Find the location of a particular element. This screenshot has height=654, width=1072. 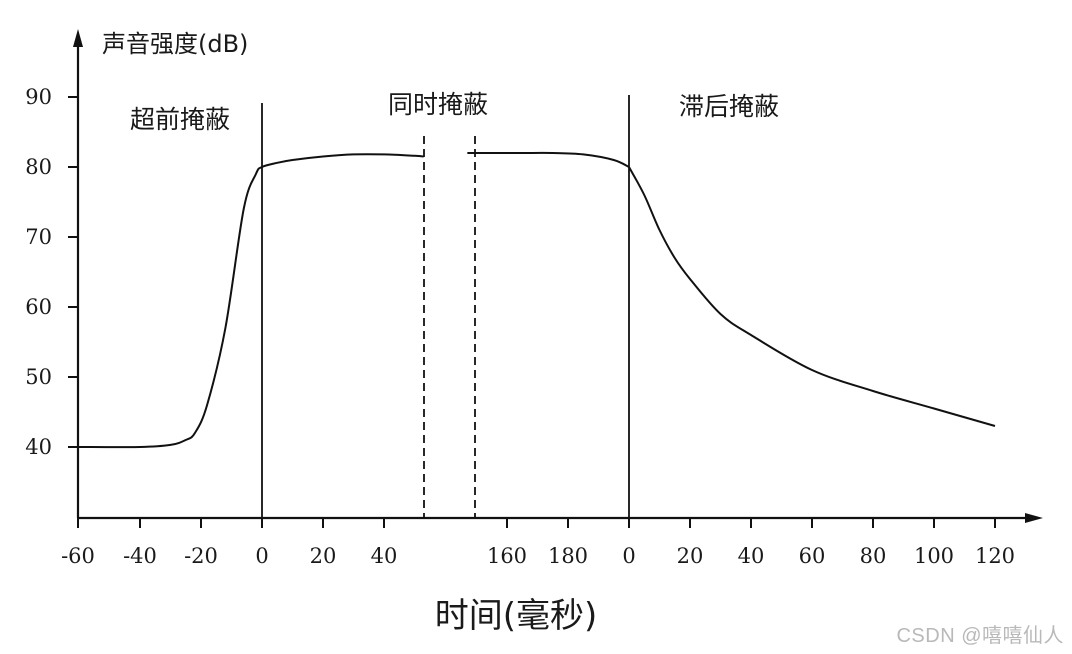

region-label-forward-masking: 超前掩蔽 is located at coordinates (180, 119).